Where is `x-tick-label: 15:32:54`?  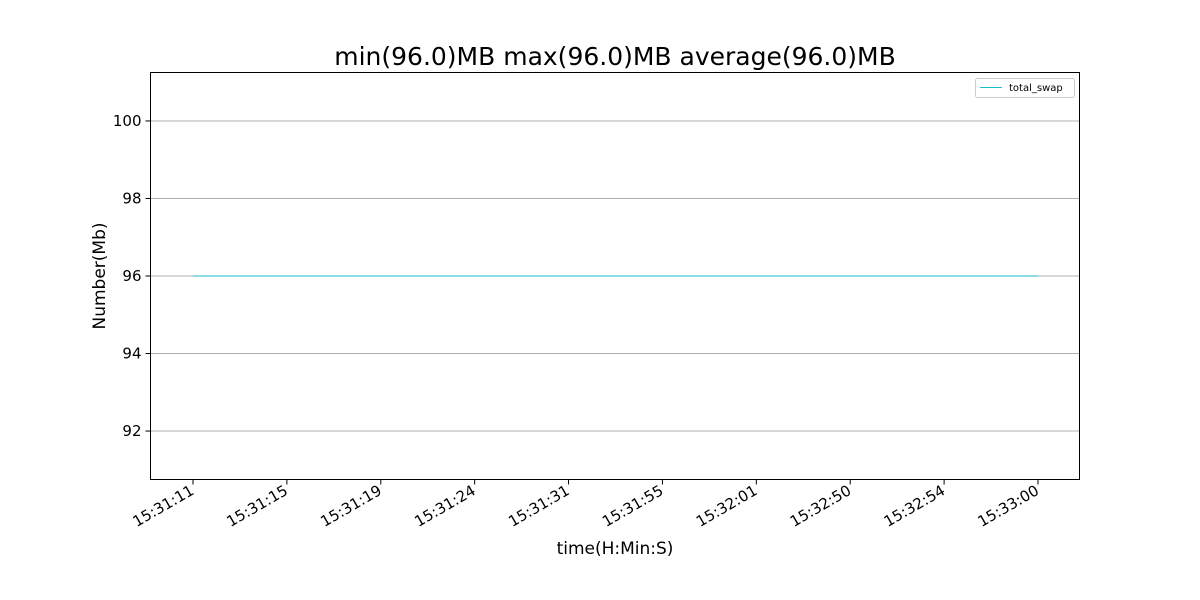
x-tick-label: 15:32:54 is located at coordinates (914, 505).